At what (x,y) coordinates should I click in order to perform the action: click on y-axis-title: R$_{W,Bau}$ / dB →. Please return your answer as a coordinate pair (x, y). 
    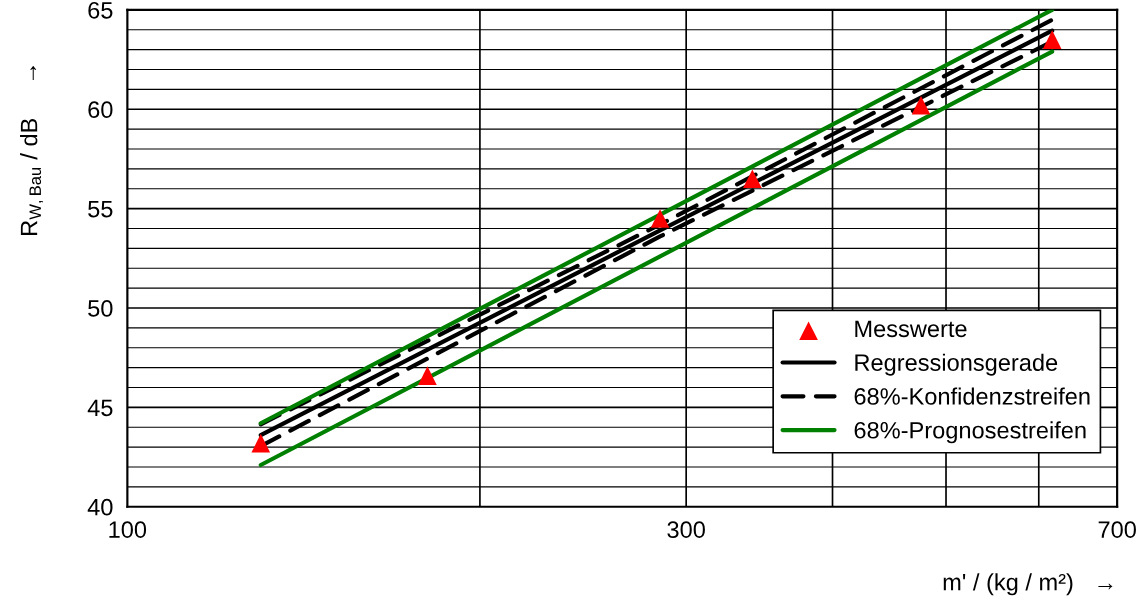
    Looking at the image, I should click on (32, 150).